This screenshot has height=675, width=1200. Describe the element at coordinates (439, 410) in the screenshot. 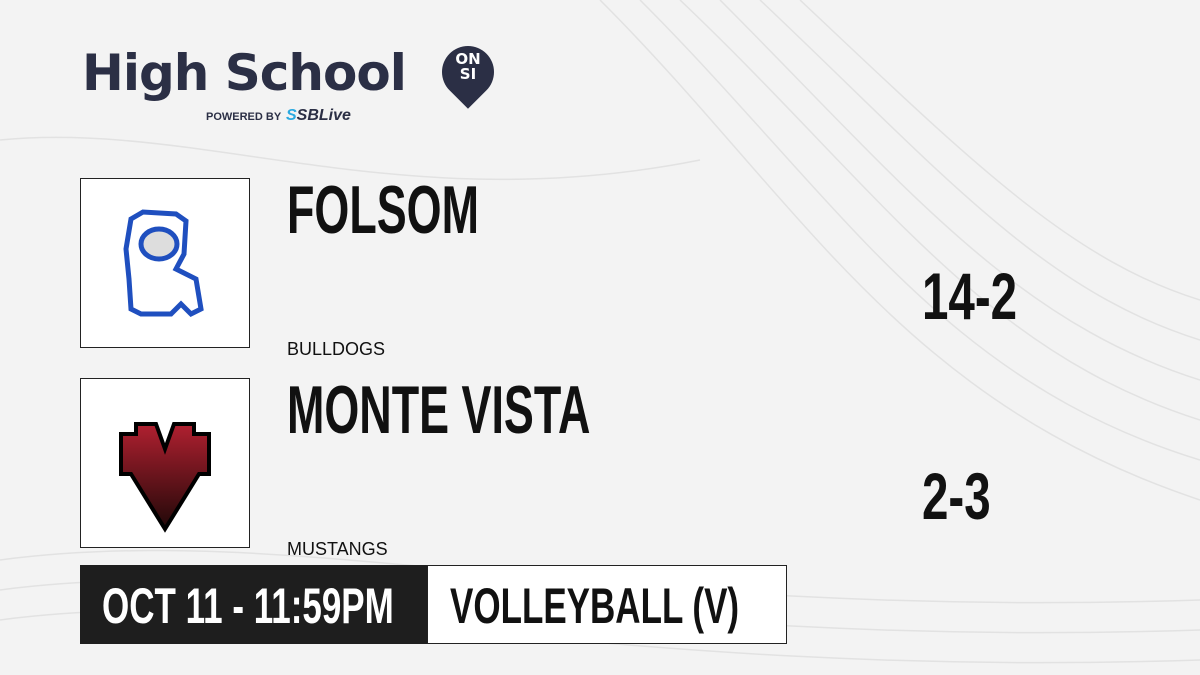

I see `away-team-name: MONTE VISTA` at that location.